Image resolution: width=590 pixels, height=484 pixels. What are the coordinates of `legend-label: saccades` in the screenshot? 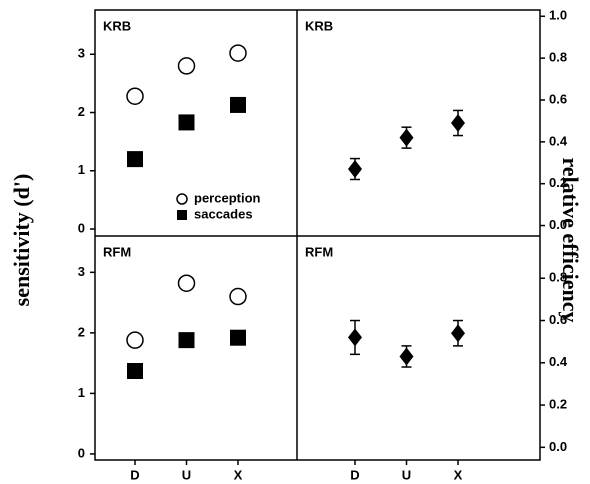 It's located at (223, 213).